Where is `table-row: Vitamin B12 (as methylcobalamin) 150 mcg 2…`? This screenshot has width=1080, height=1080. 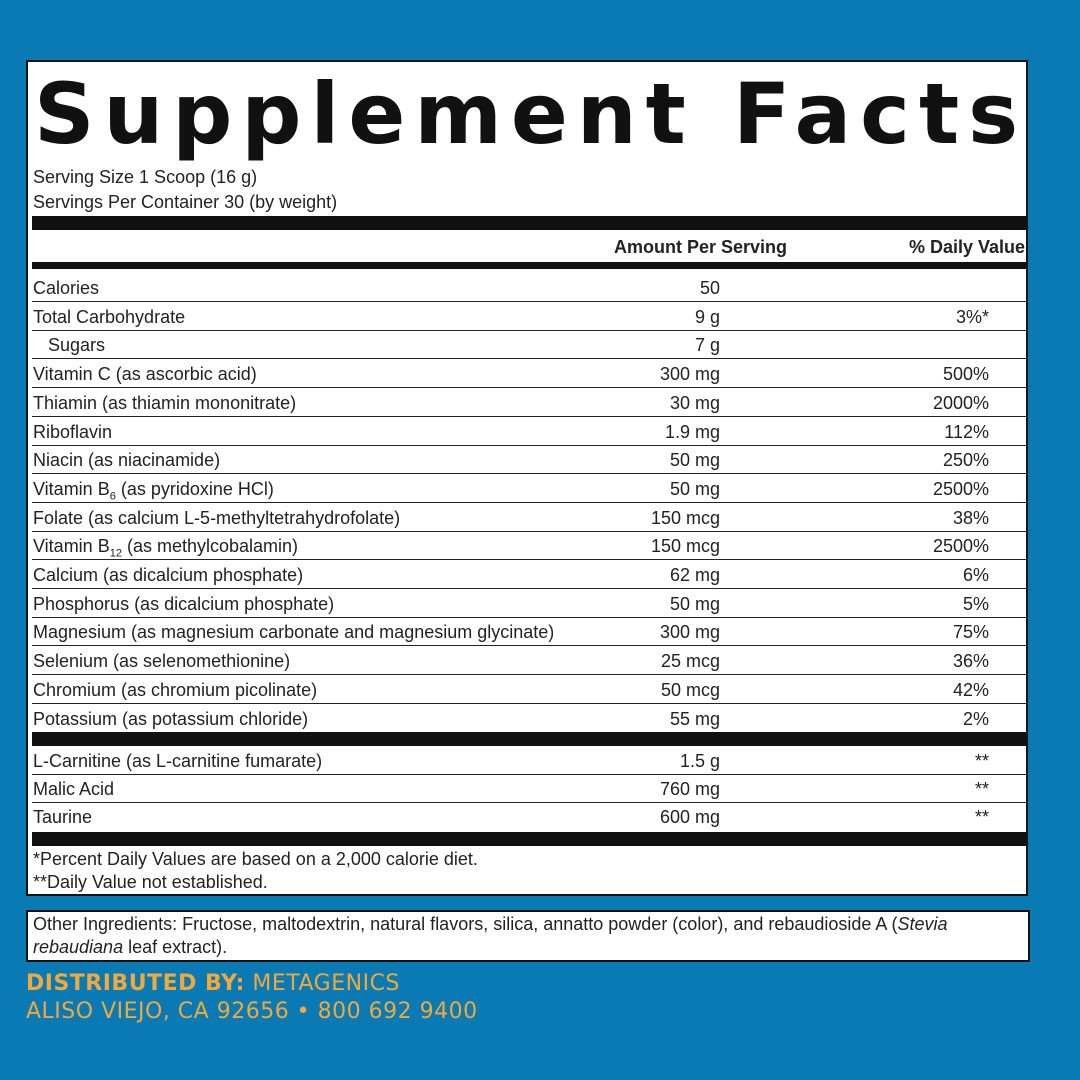
table-row: Vitamin B12 (as methylcobalamin) 150 mcg 2… is located at coordinates (529, 546).